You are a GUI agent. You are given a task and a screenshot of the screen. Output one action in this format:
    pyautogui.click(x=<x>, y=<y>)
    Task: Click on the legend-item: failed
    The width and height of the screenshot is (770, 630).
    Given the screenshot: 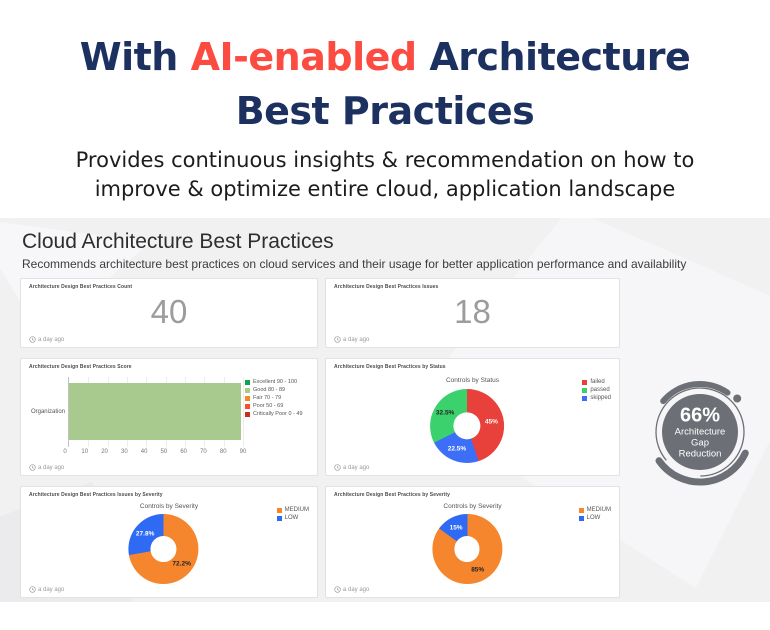 What is the action you would take?
    pyautogui.click(x=596, y=382)
    